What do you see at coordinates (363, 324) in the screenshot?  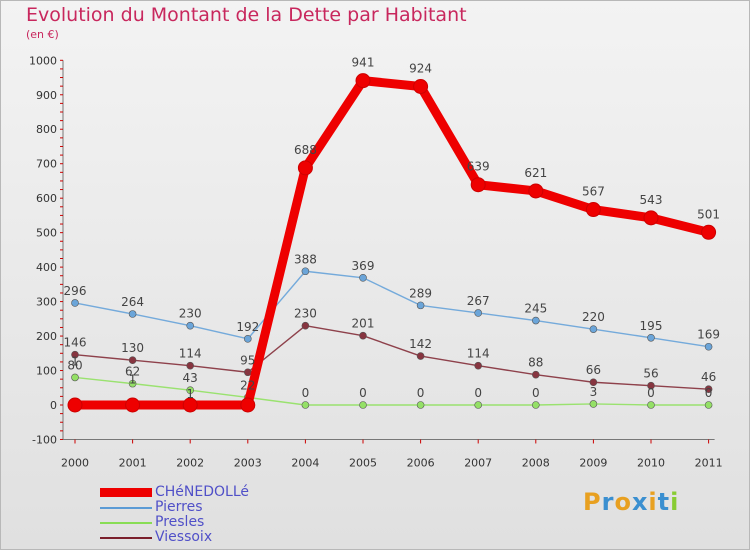 I see `data-label: 201` at bounding box center [363, 324].